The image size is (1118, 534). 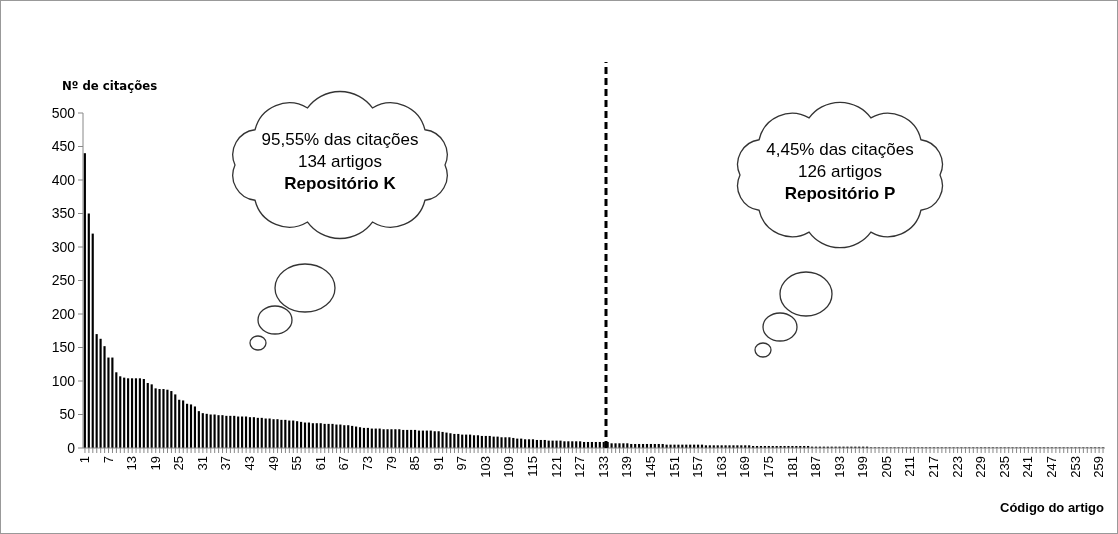 I want to click on y-tick-label: 350, so click(x=63, y=213).